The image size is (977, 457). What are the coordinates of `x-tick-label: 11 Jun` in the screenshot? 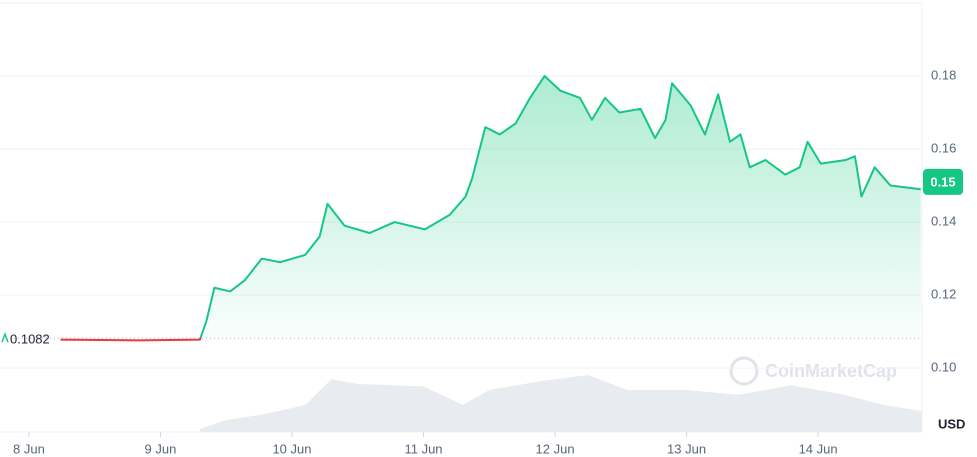 It's located at (423, 448).